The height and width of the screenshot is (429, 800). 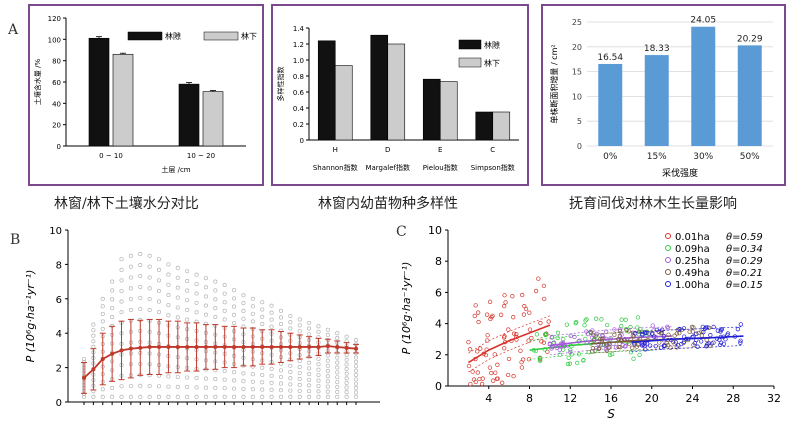 I want to click on y-axis-title: 单株断面积增量 / cm², so click(x=554, y=83).